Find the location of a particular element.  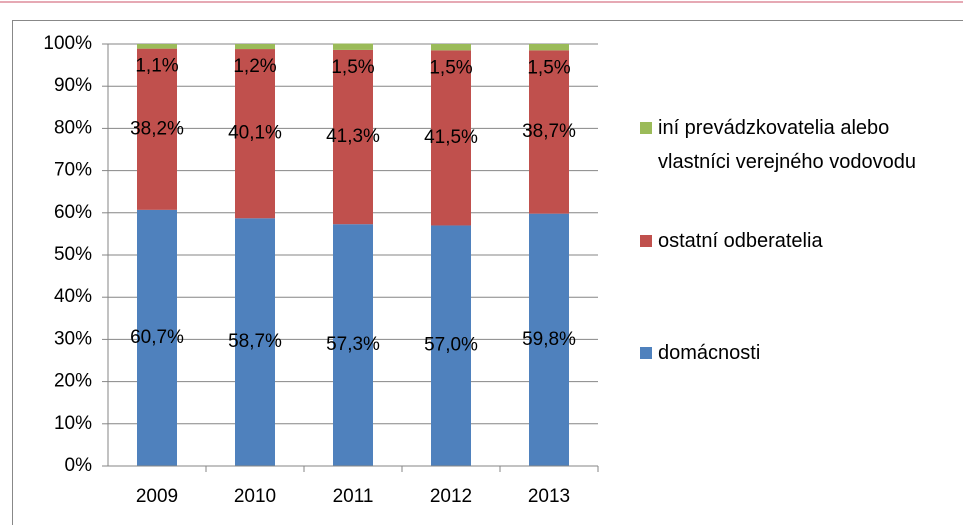

y-tick-label: 30% is located at coordinates (73, 338).